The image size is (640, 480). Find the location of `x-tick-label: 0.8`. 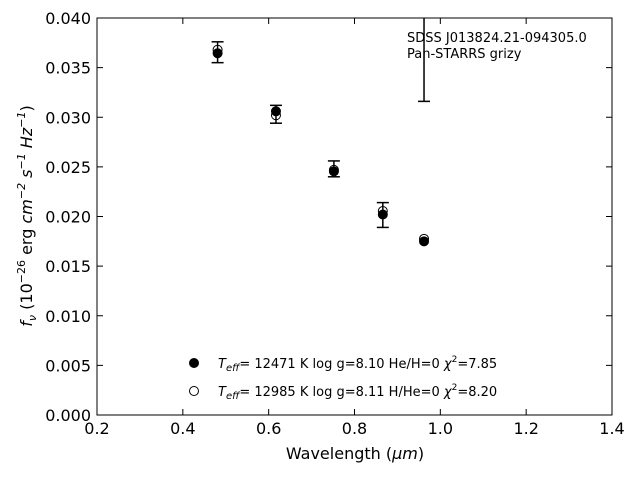

x-tick-label: 0.8 is located at coordinates (354, 428).